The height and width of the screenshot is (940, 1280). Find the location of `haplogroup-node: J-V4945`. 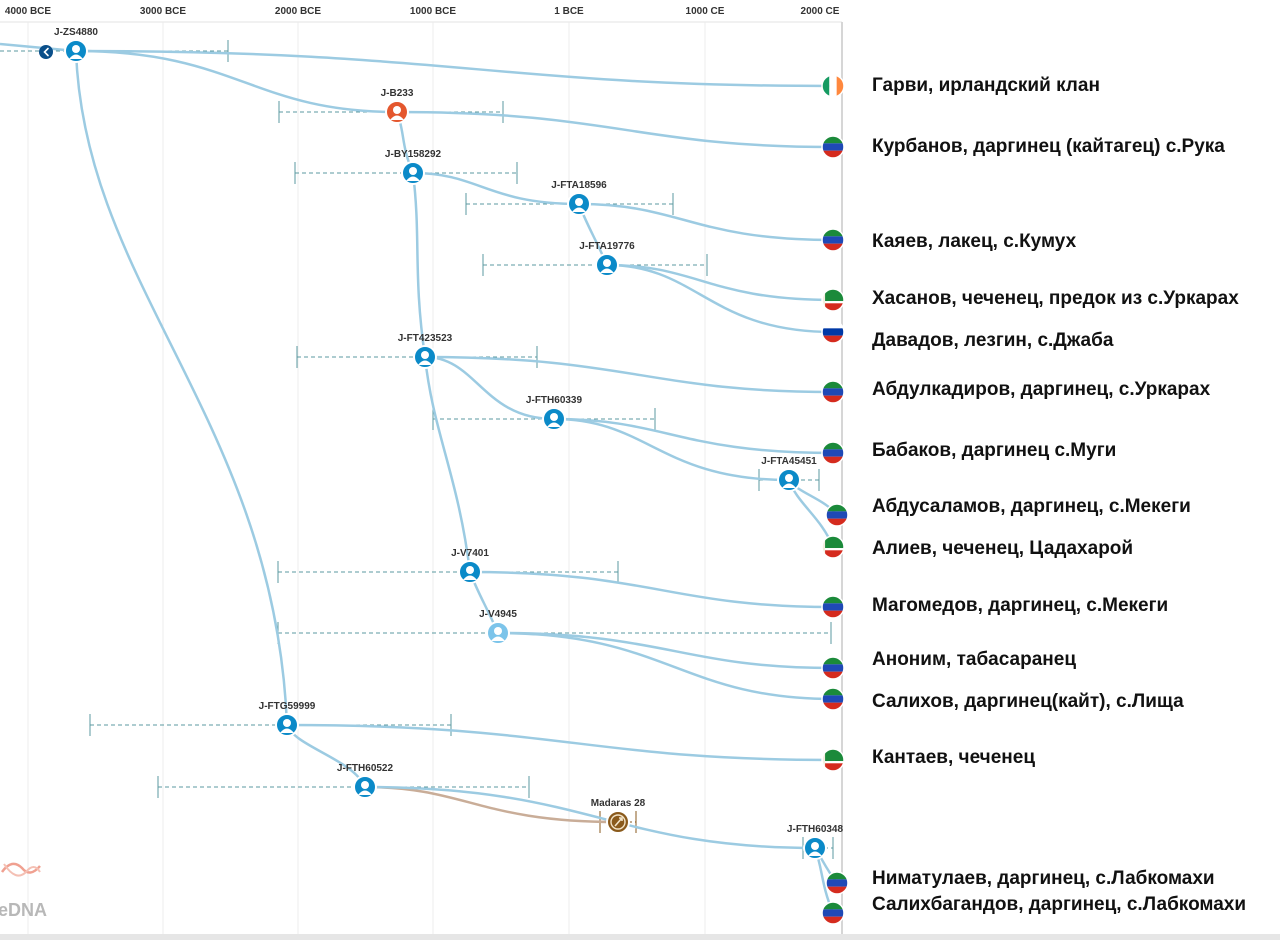

haplogroup-node: J-V4945 is located at coordinates (498, 627).